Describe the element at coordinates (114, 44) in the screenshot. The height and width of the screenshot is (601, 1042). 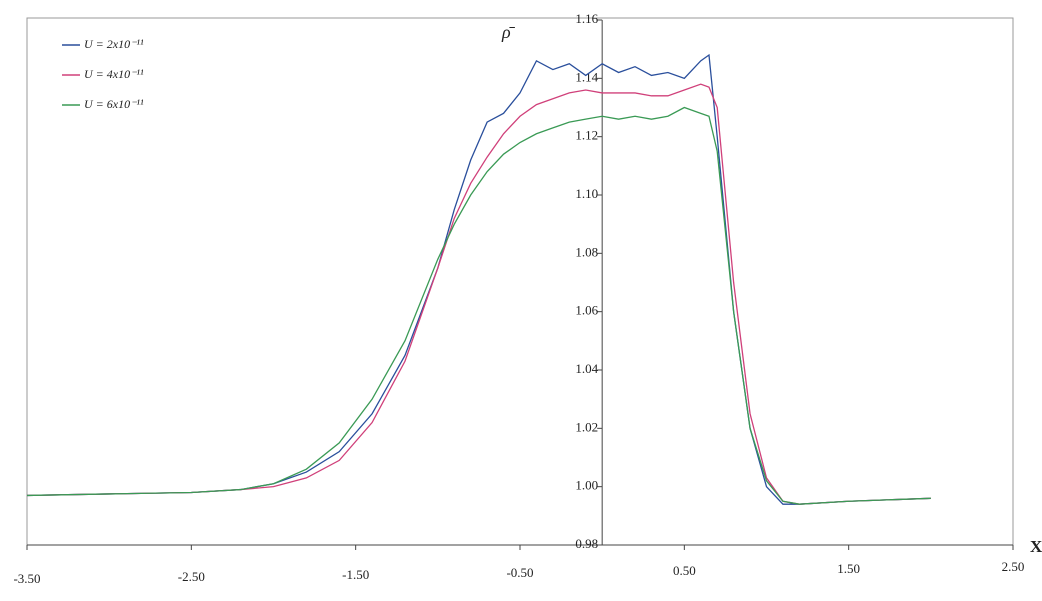
I see `legend-label: U = 2x10⁻¹¹` at that location.